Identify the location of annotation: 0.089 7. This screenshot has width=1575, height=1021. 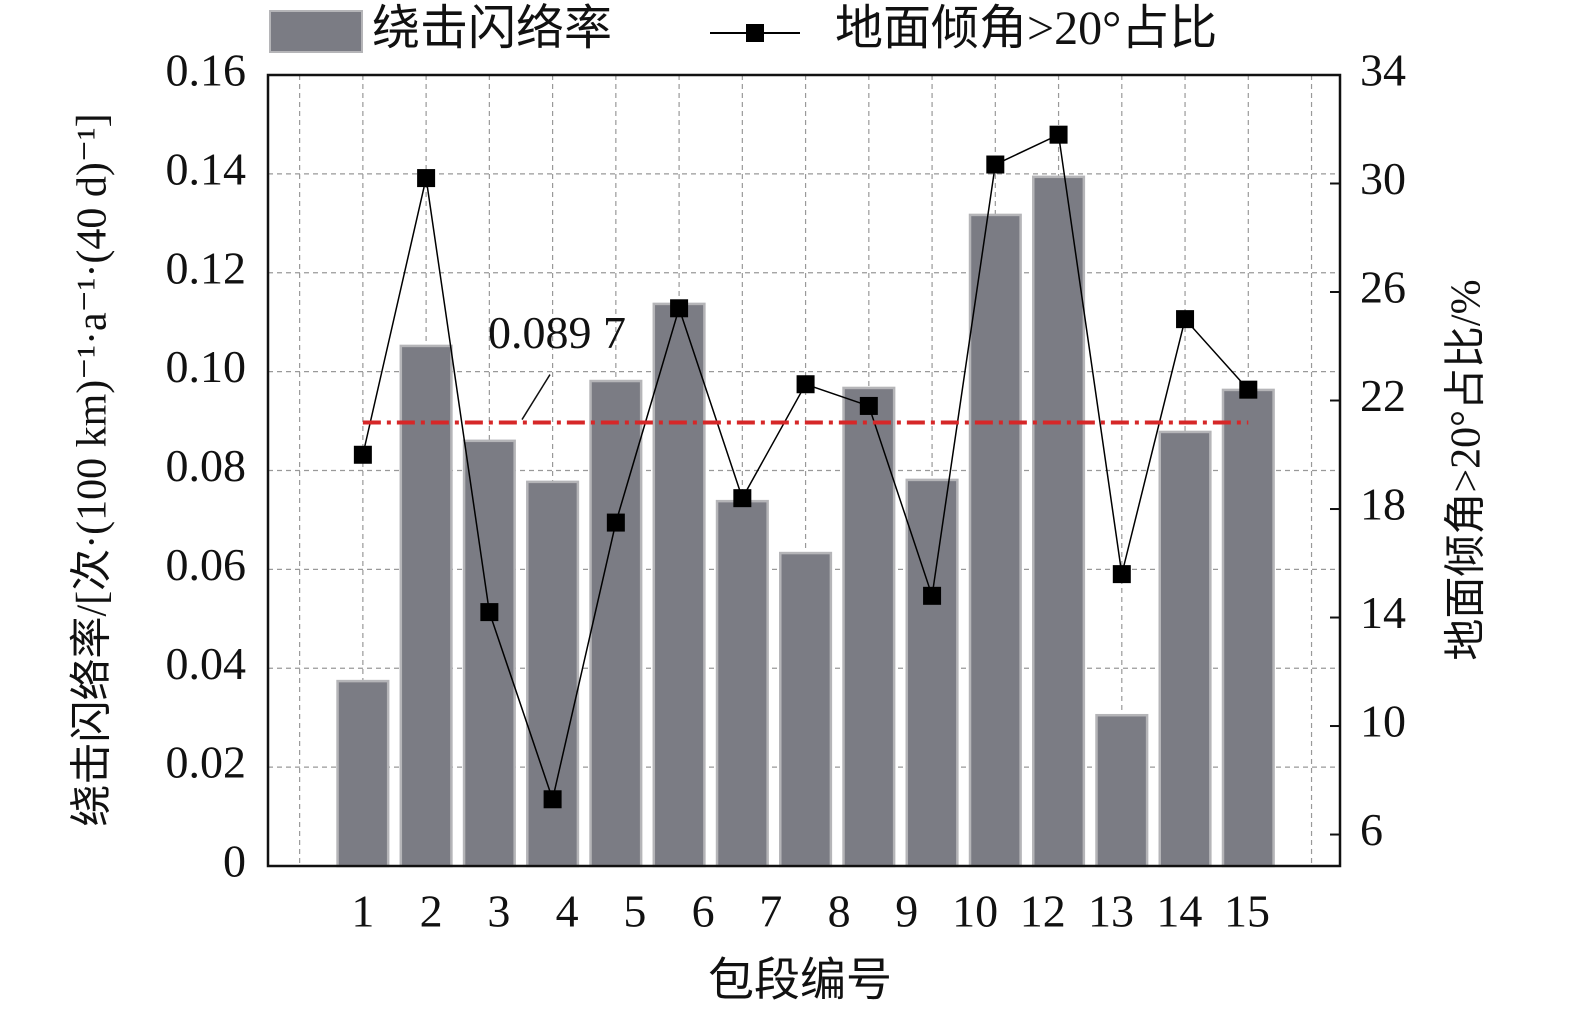
(557, 332).